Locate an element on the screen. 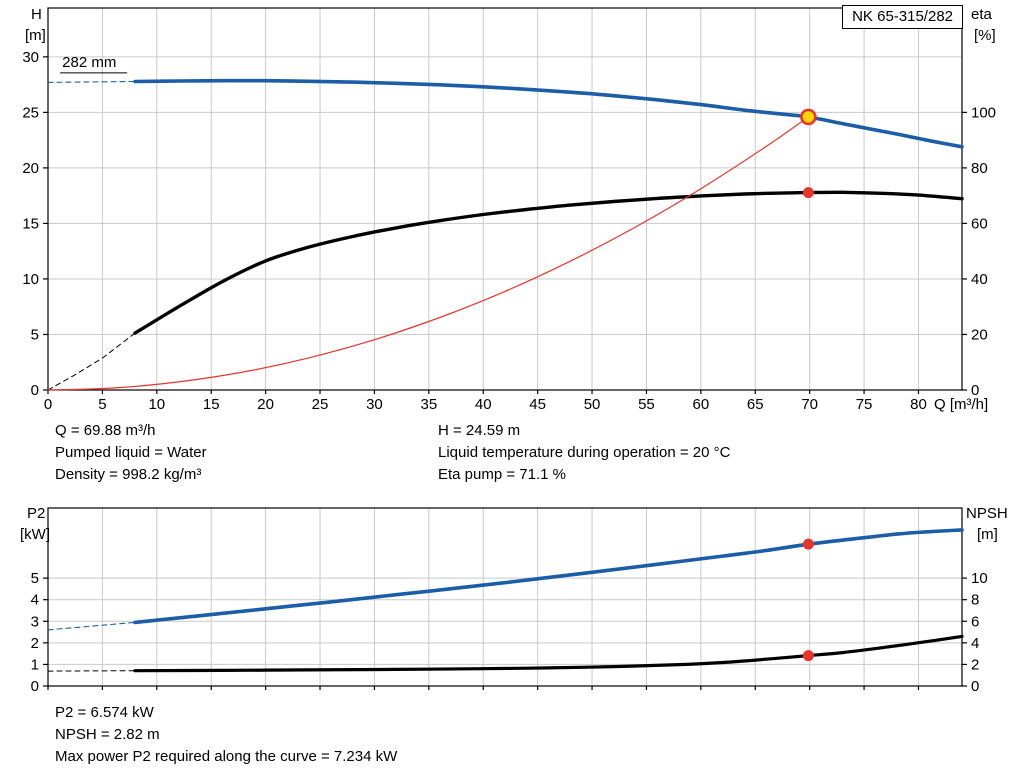 This screenshot has height=781, width=1024. left-tick-label: 20 is located at coordinates (30, 168).